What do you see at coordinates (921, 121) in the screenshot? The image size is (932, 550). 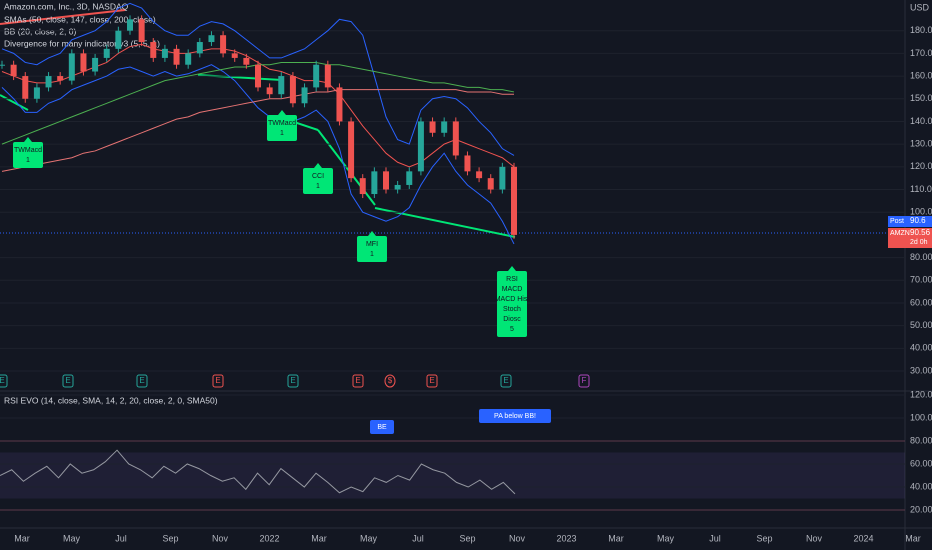 I see `y-tick-label: 140.00` at bounding box center [921, 121].